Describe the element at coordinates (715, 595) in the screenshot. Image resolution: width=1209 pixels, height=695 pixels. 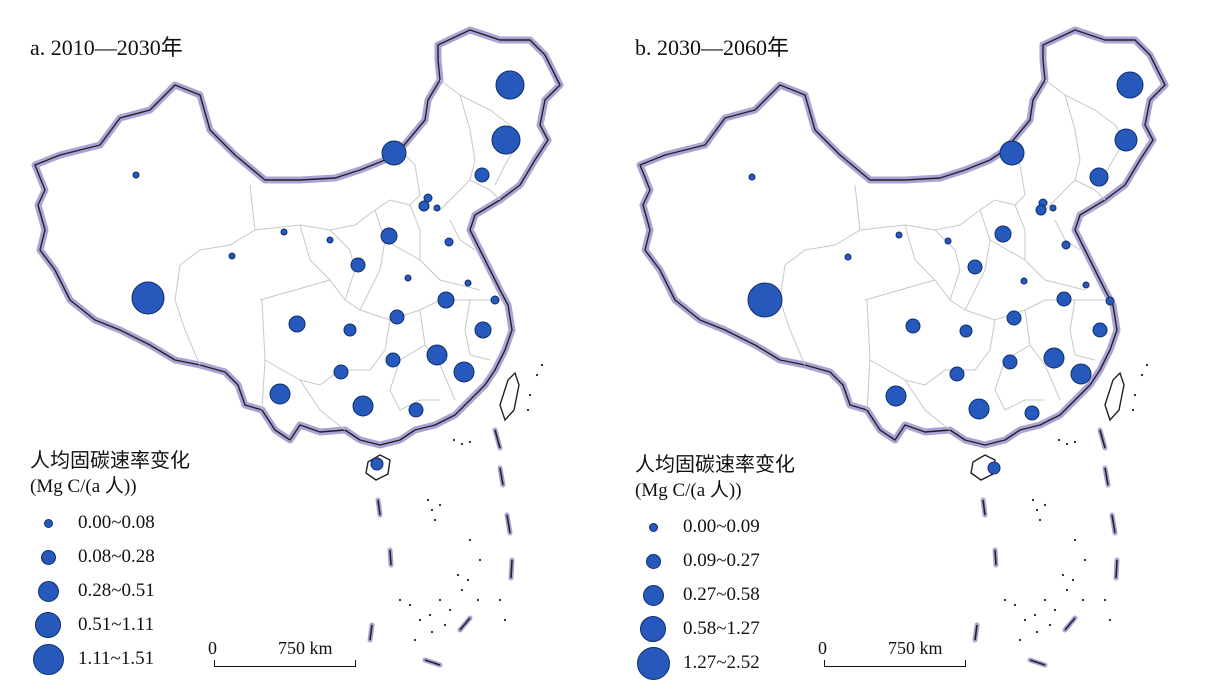
I see `legend-class-3: 0.27~0.58` at that location.